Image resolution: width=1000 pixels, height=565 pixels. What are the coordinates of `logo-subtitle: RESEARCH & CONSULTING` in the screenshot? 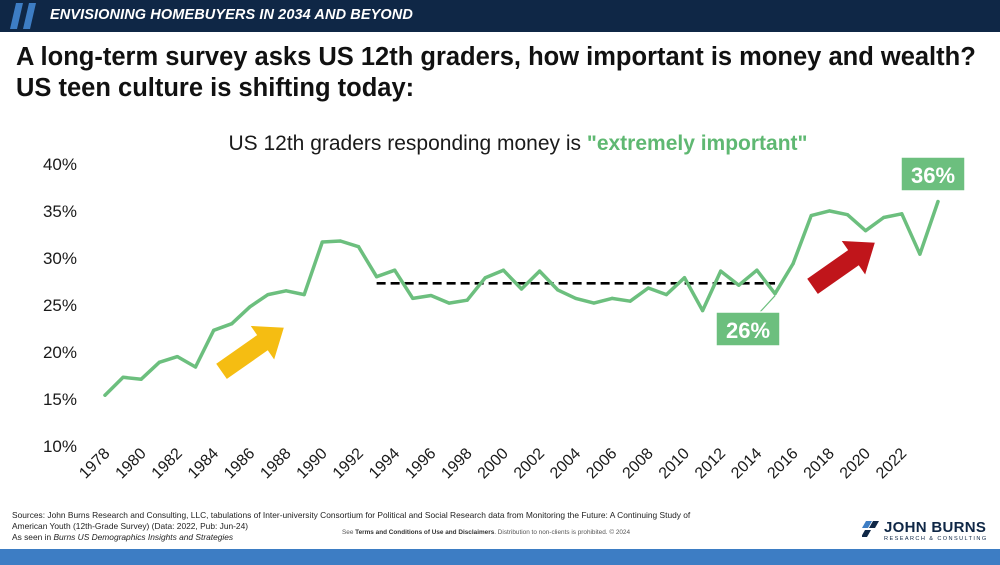 It's located at (936, 539).